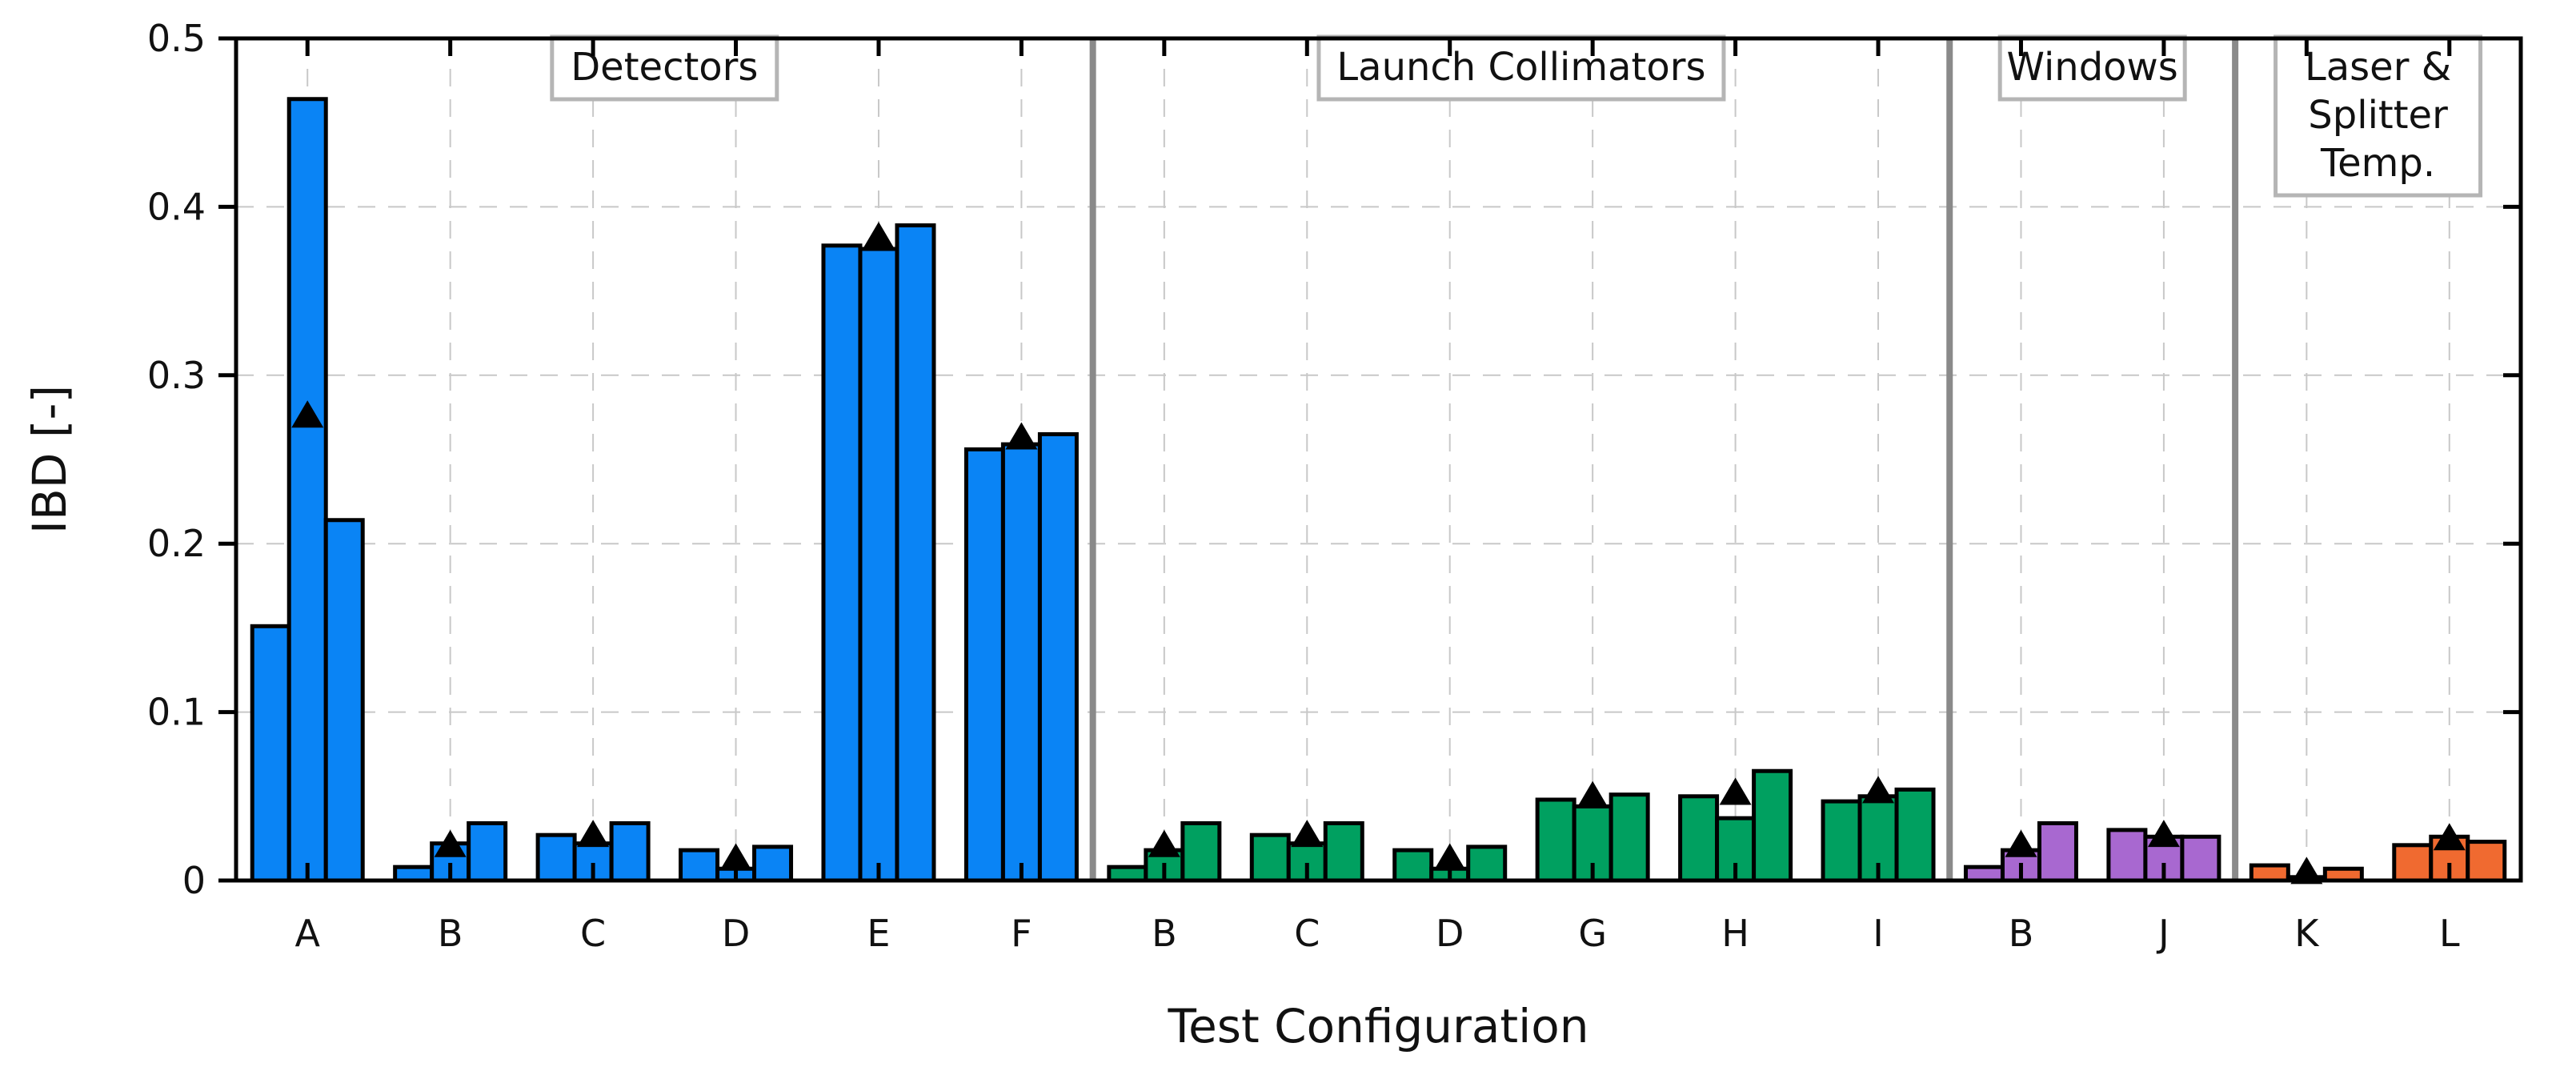  What do you see at coordinates (194, 880) in the screenshot?
I see `y-tick-label: 0` at bounding box center [194, 880].